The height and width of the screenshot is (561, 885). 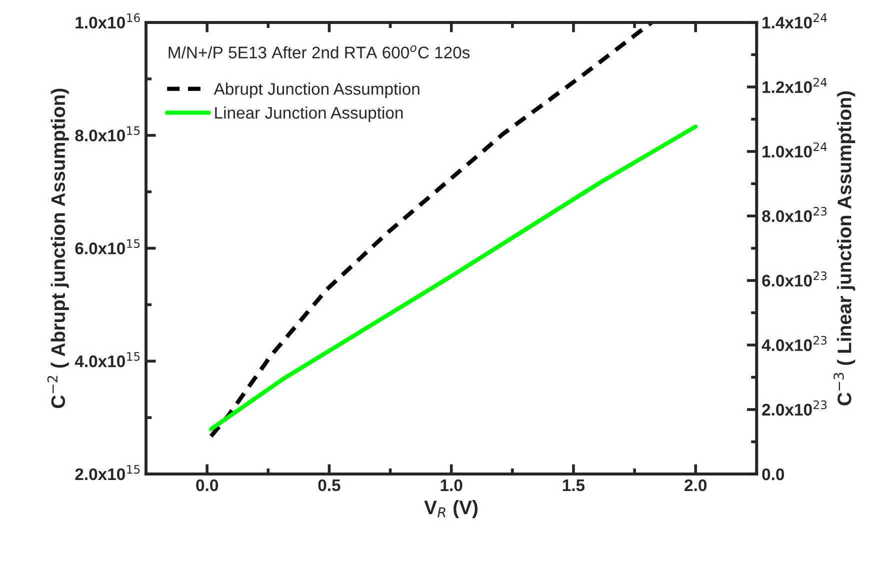 I want to click on y2-tick-label: 2.0x10$^{23}$, so click(x=794, y=408).